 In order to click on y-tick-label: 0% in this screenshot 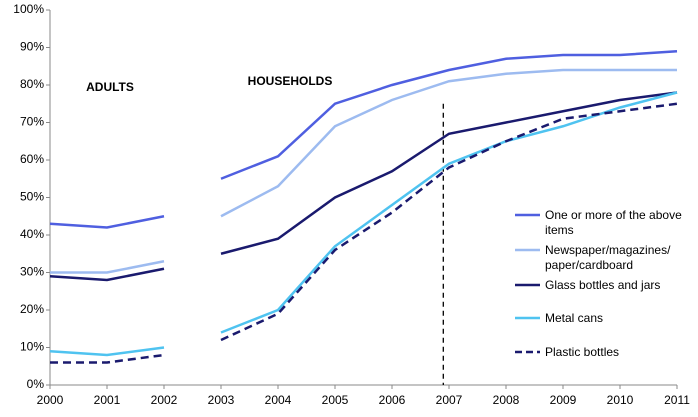, I will do `click(36, 384)`.